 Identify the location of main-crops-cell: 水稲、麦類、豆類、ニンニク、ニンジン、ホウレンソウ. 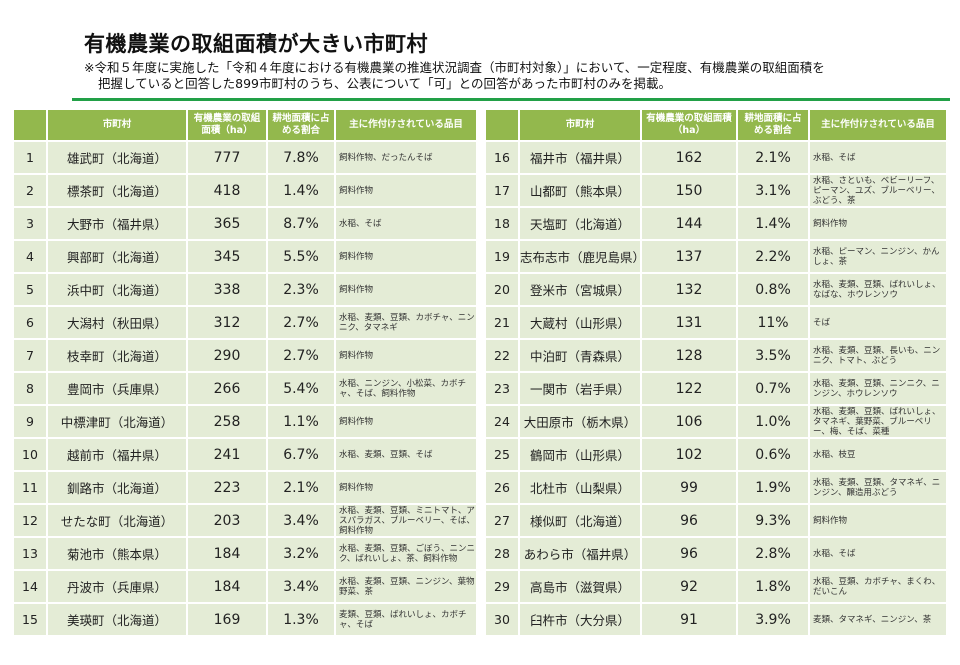
(878, 388).